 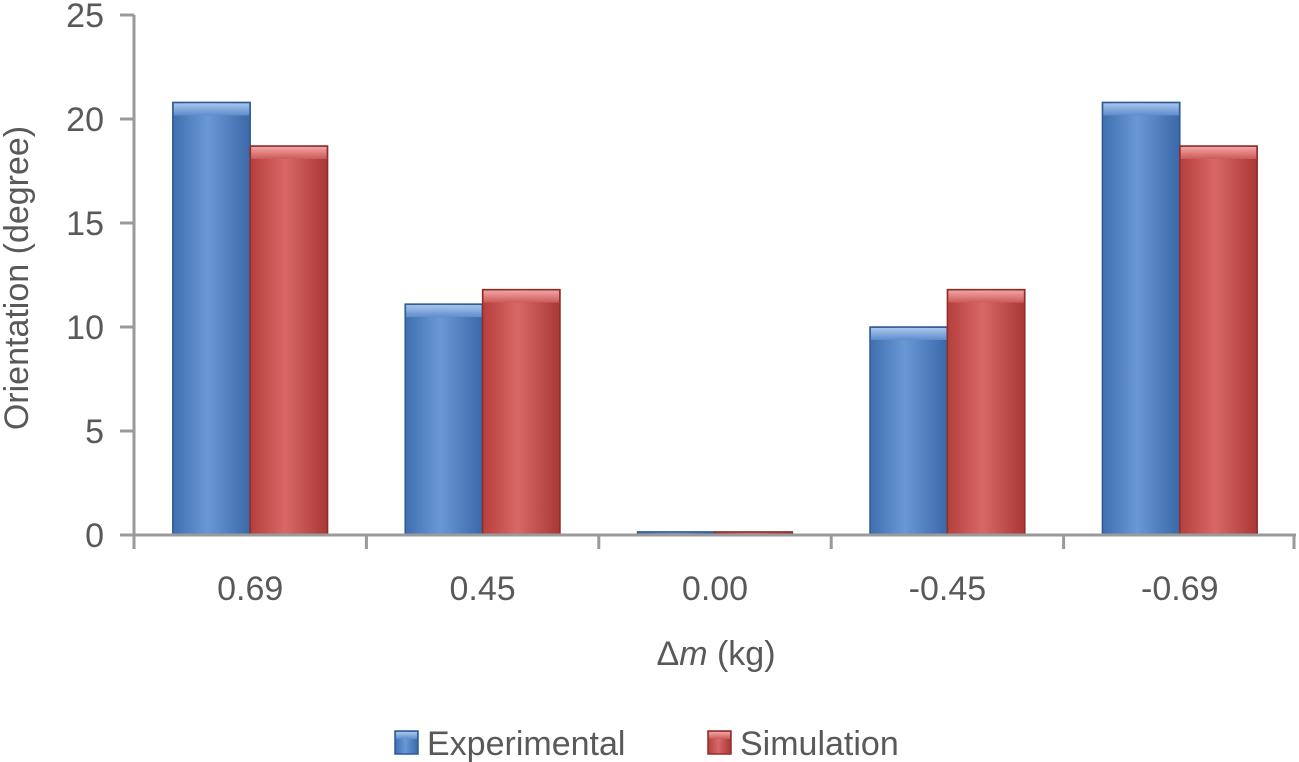 I want to click on x-axis-title-variable: m, so click(x=693, y=654).